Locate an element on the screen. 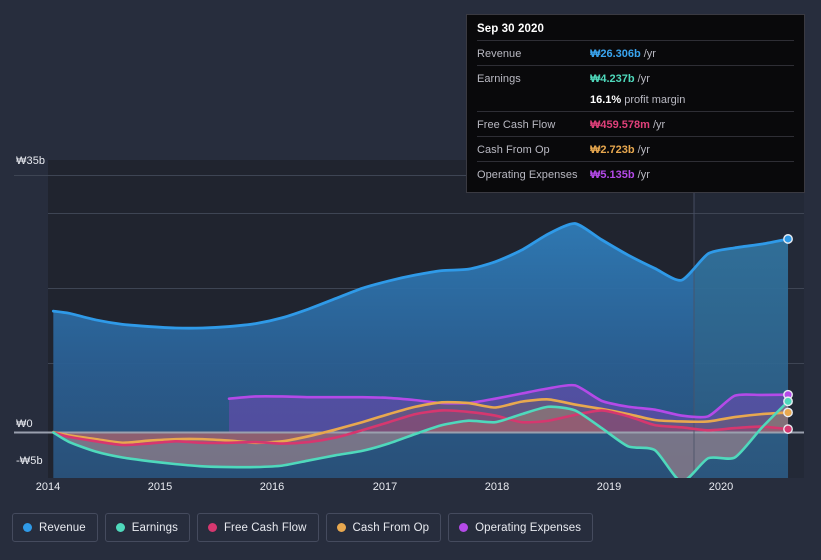 Image resolution: width=821 pixels, height=560 pixels. tooltip-row: Free Cash Flow ₩459.578m/yr is located at coordinates (635, 123).